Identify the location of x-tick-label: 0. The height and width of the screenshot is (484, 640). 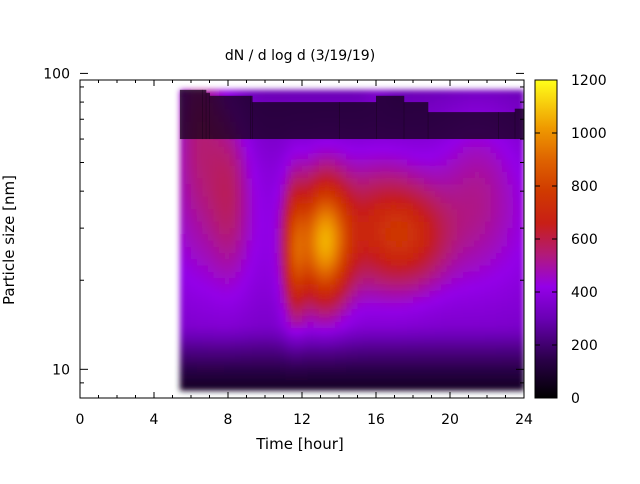
(80, 420).